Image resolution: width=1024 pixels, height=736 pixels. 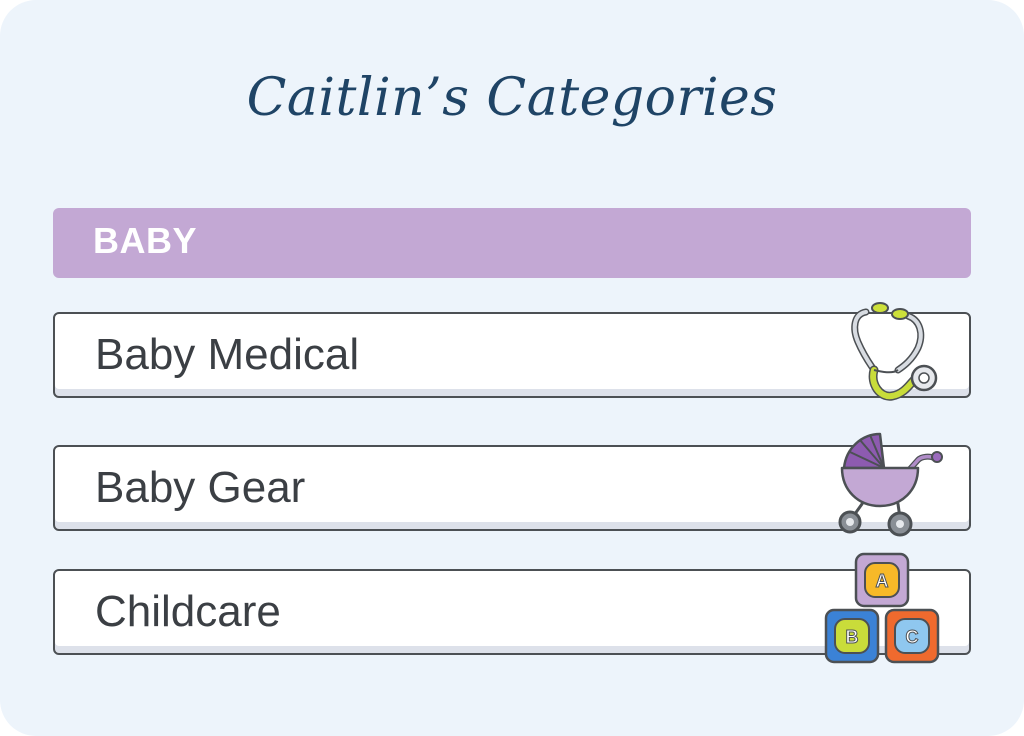 I want to click on category-label: Childcare, so click(x=188, y=611).